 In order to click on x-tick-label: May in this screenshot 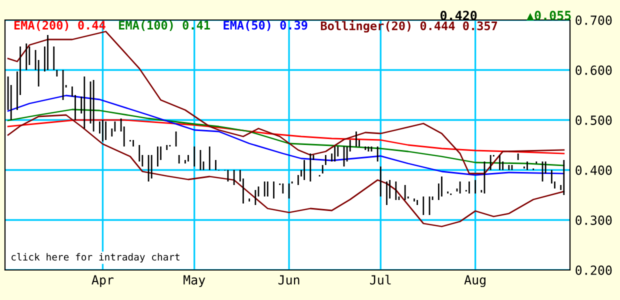, I will do `click(195, 281)`.